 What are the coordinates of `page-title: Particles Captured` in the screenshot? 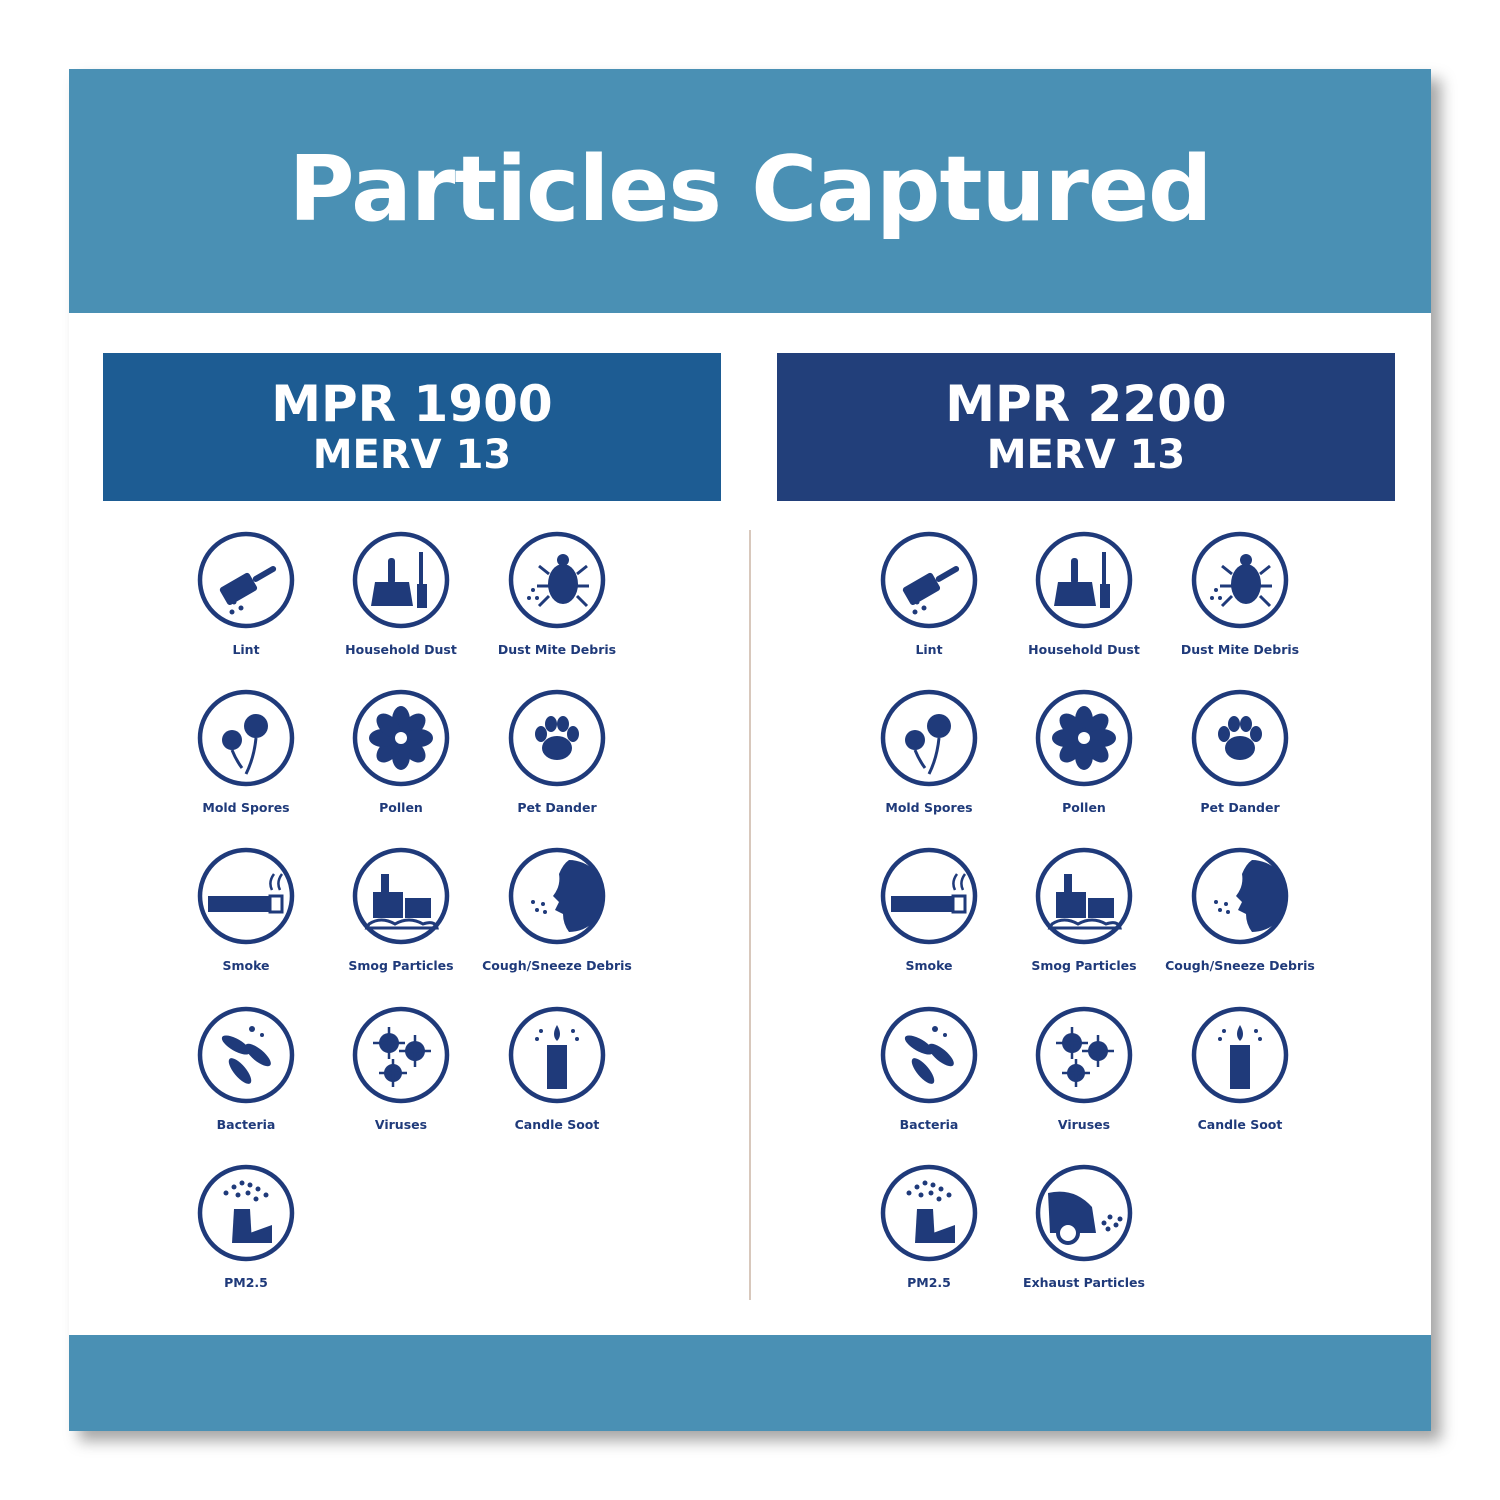 It's located at (750, 189).